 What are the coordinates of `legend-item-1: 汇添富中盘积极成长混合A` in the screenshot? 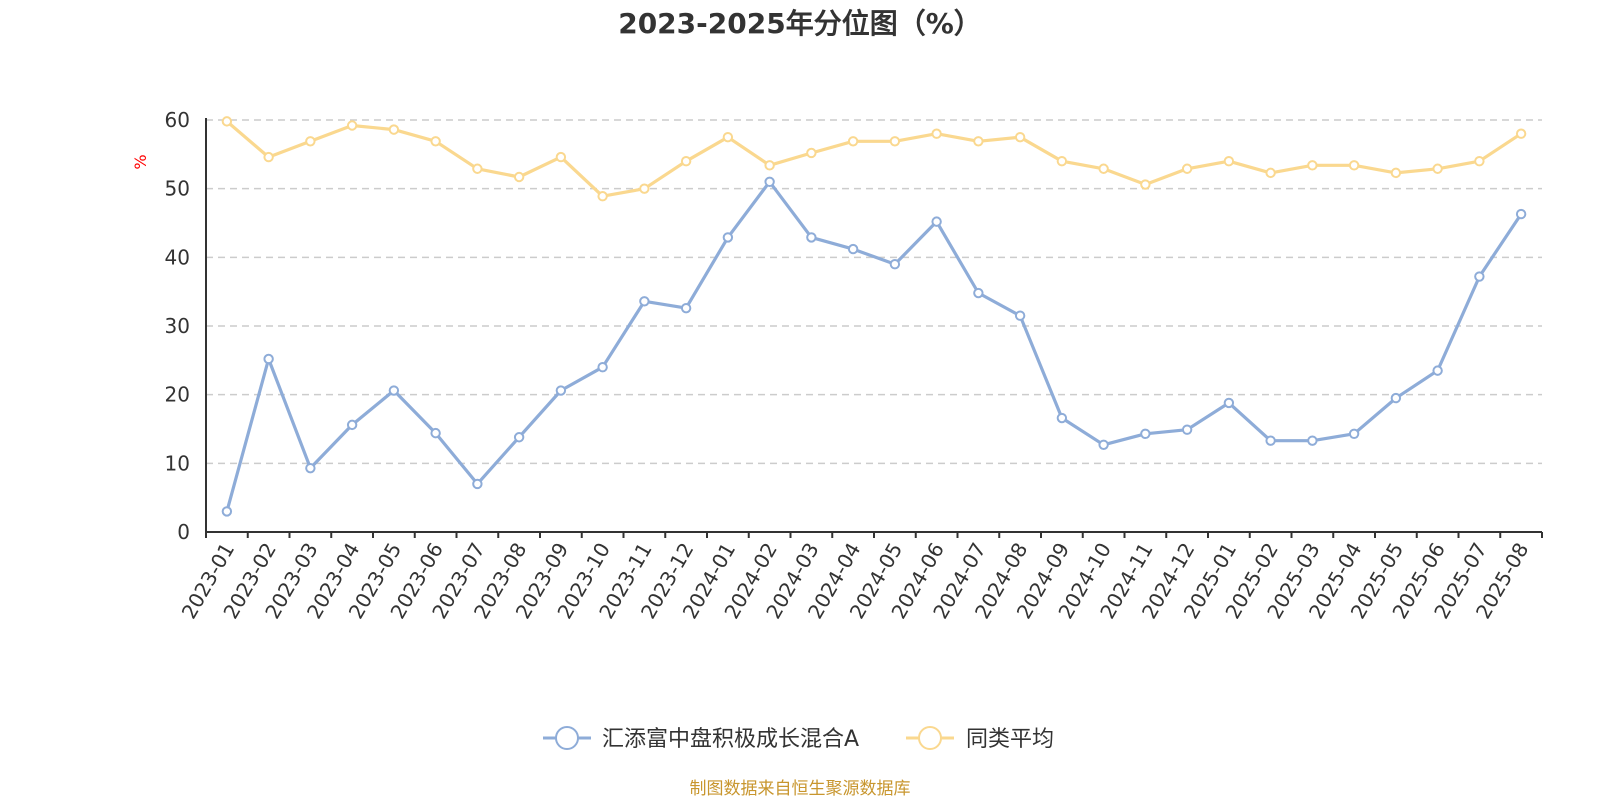 It's located at (701, 739).